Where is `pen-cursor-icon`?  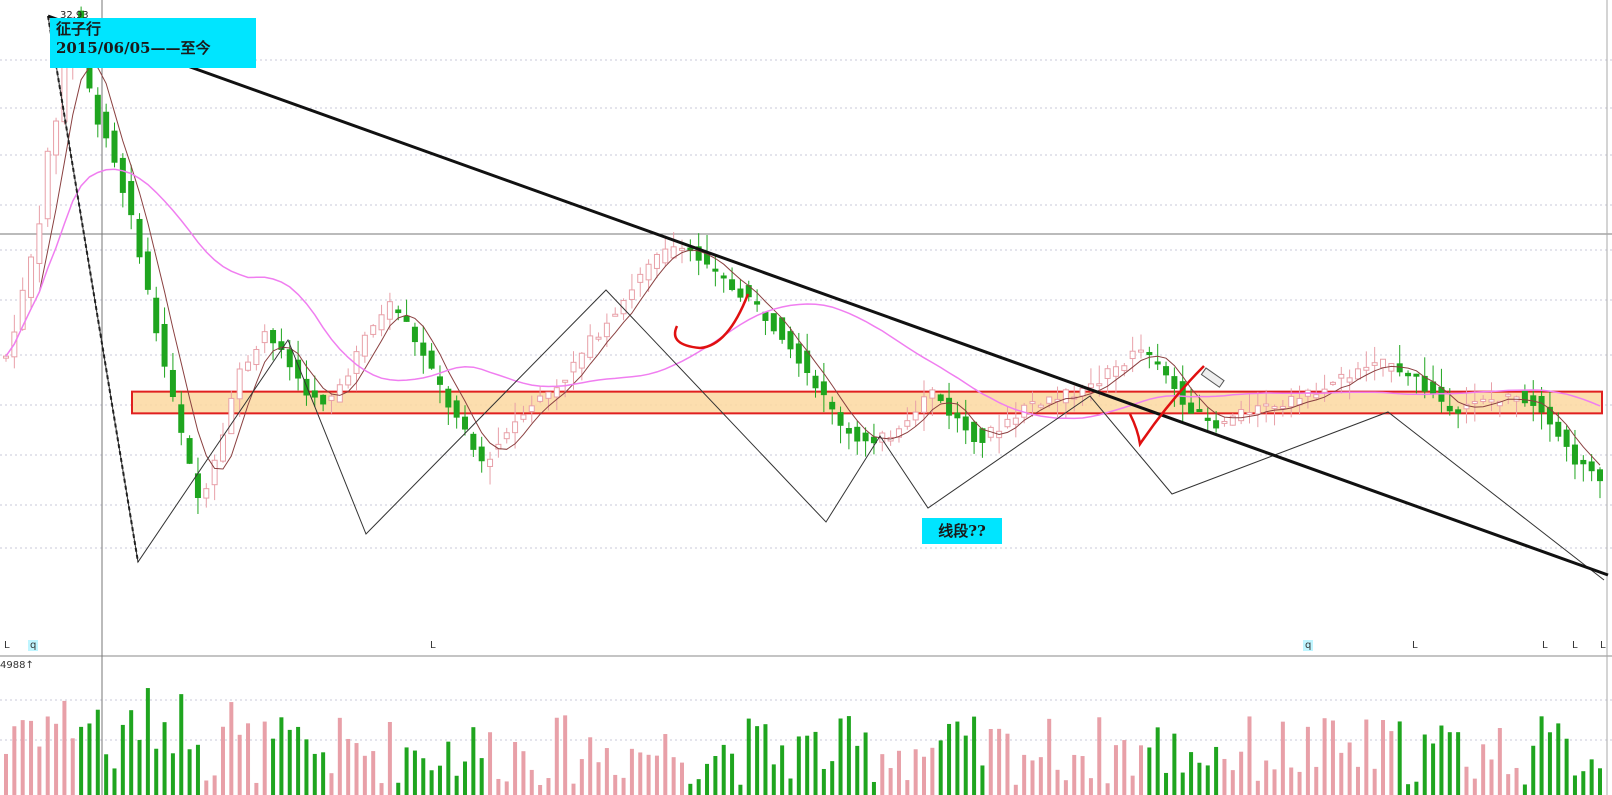 pen-cursor-icon is located at coordinates (1212, 377).